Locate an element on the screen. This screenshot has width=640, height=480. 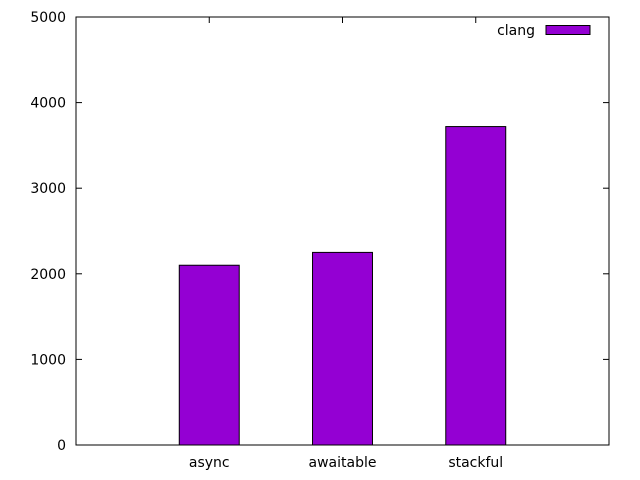
y-tick-label: 4000 is located at coordinates (48, 104).